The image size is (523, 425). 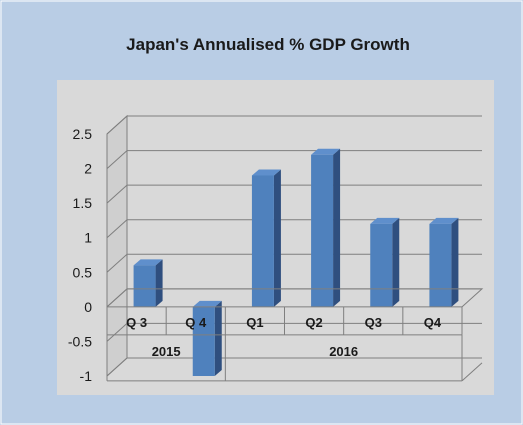 What do you see at coordinates (313, 322) in the screenshot?
I see `category-label: Q2` at bounding box center [313, 322].